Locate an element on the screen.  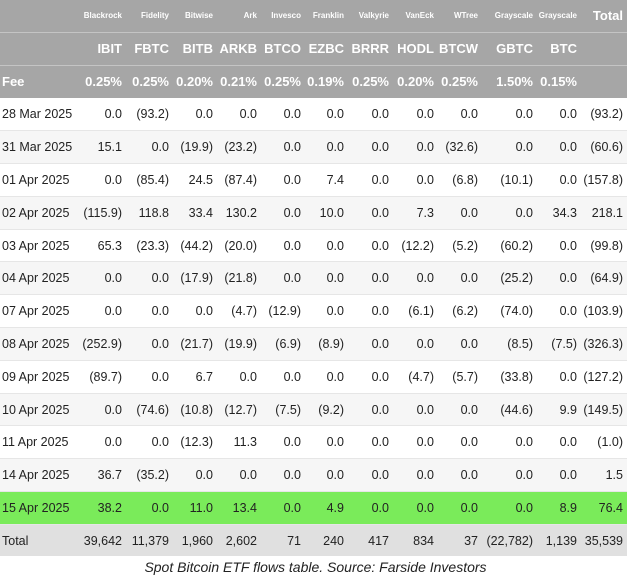
daily-total-cell: (60.6) is located at coordinates (604, 147).